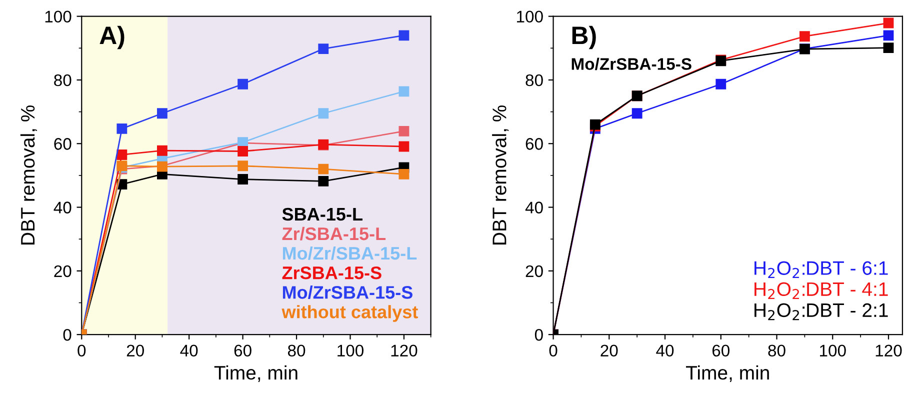  Describe the element at coordinates (350, 313) in the screenshot. I see `text: without catalyst` at that location.